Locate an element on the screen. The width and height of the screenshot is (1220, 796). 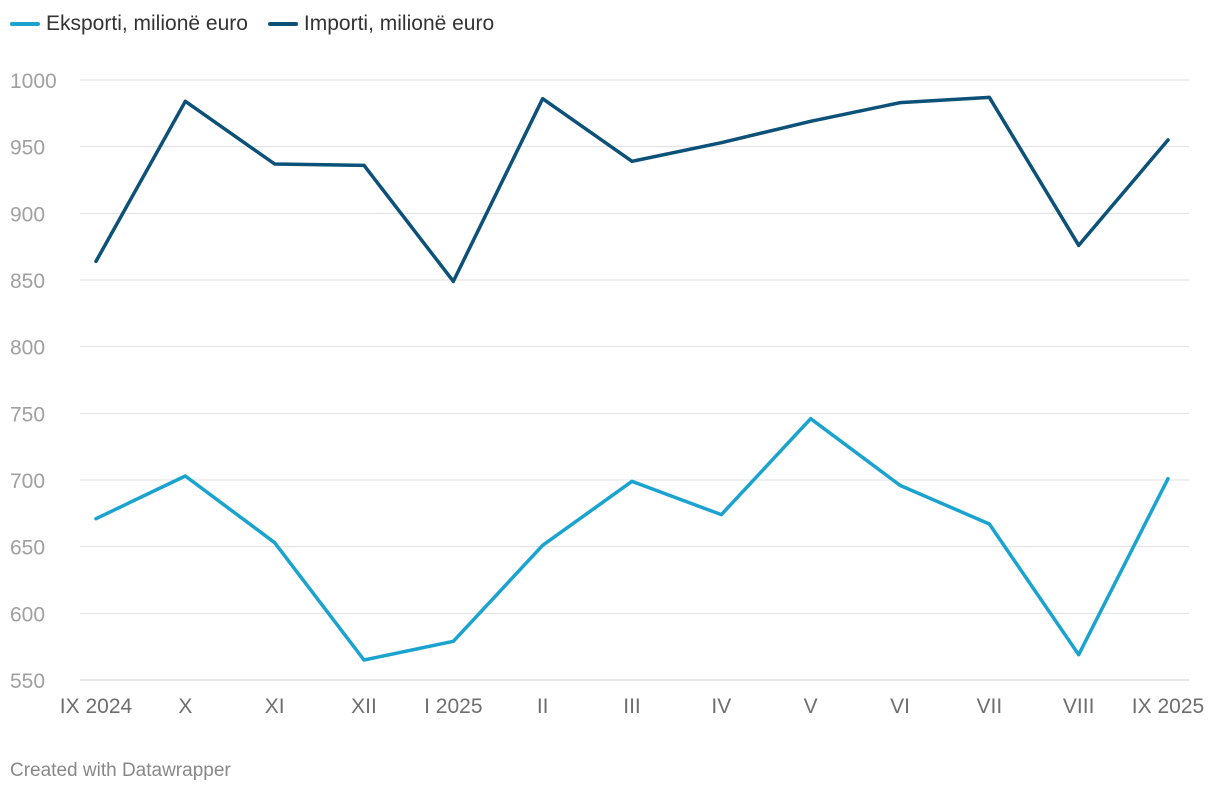
y-tick-label-800: 800 is located at coordinates (27, 348).